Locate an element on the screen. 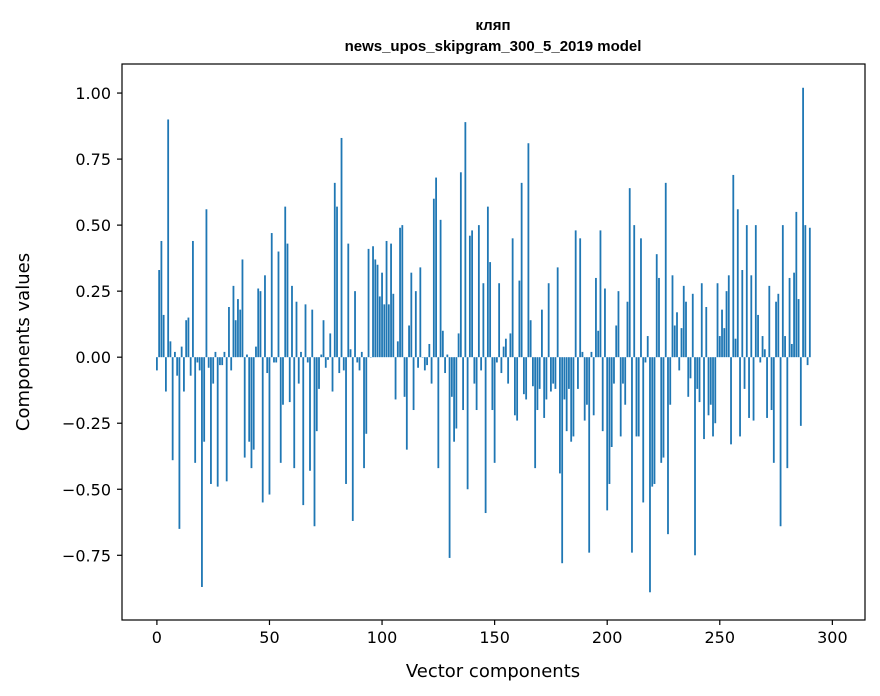 The image size is (880, 696). x-tick-label: 0 is located at coordinates (157, 637).